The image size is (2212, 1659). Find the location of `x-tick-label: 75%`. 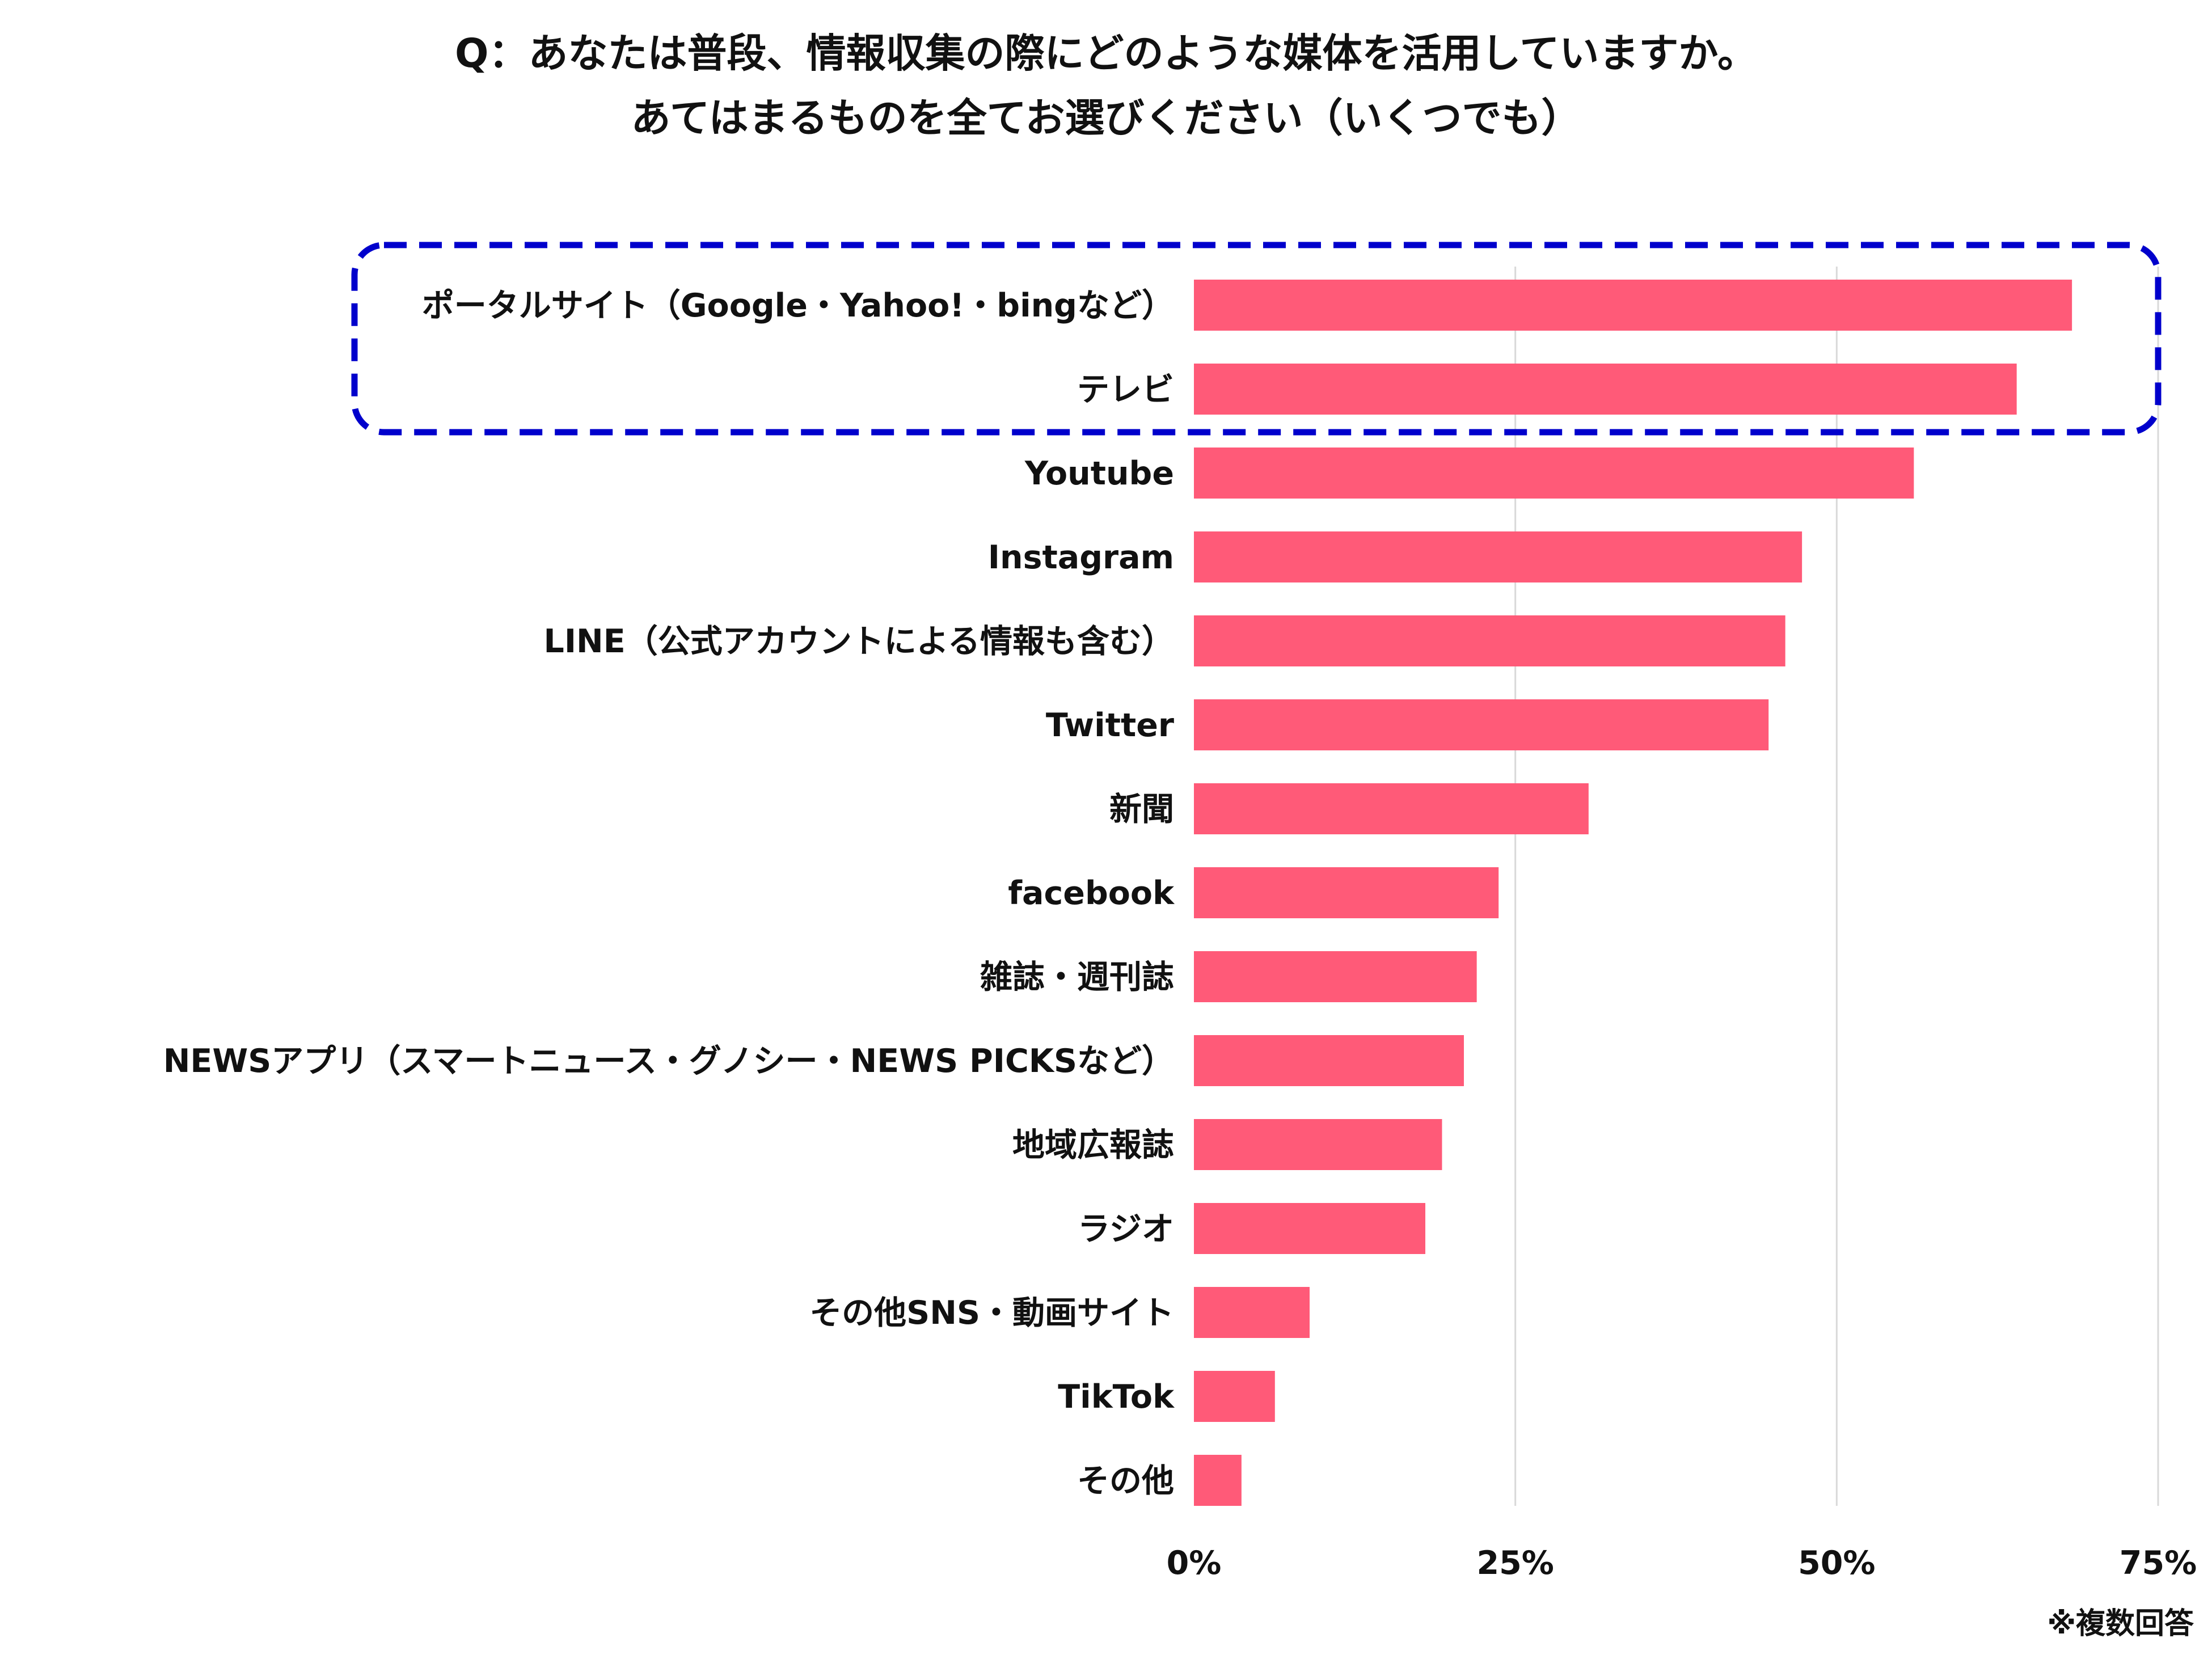

x-tick-label: 75% is located at coordinates (2158, 1563).